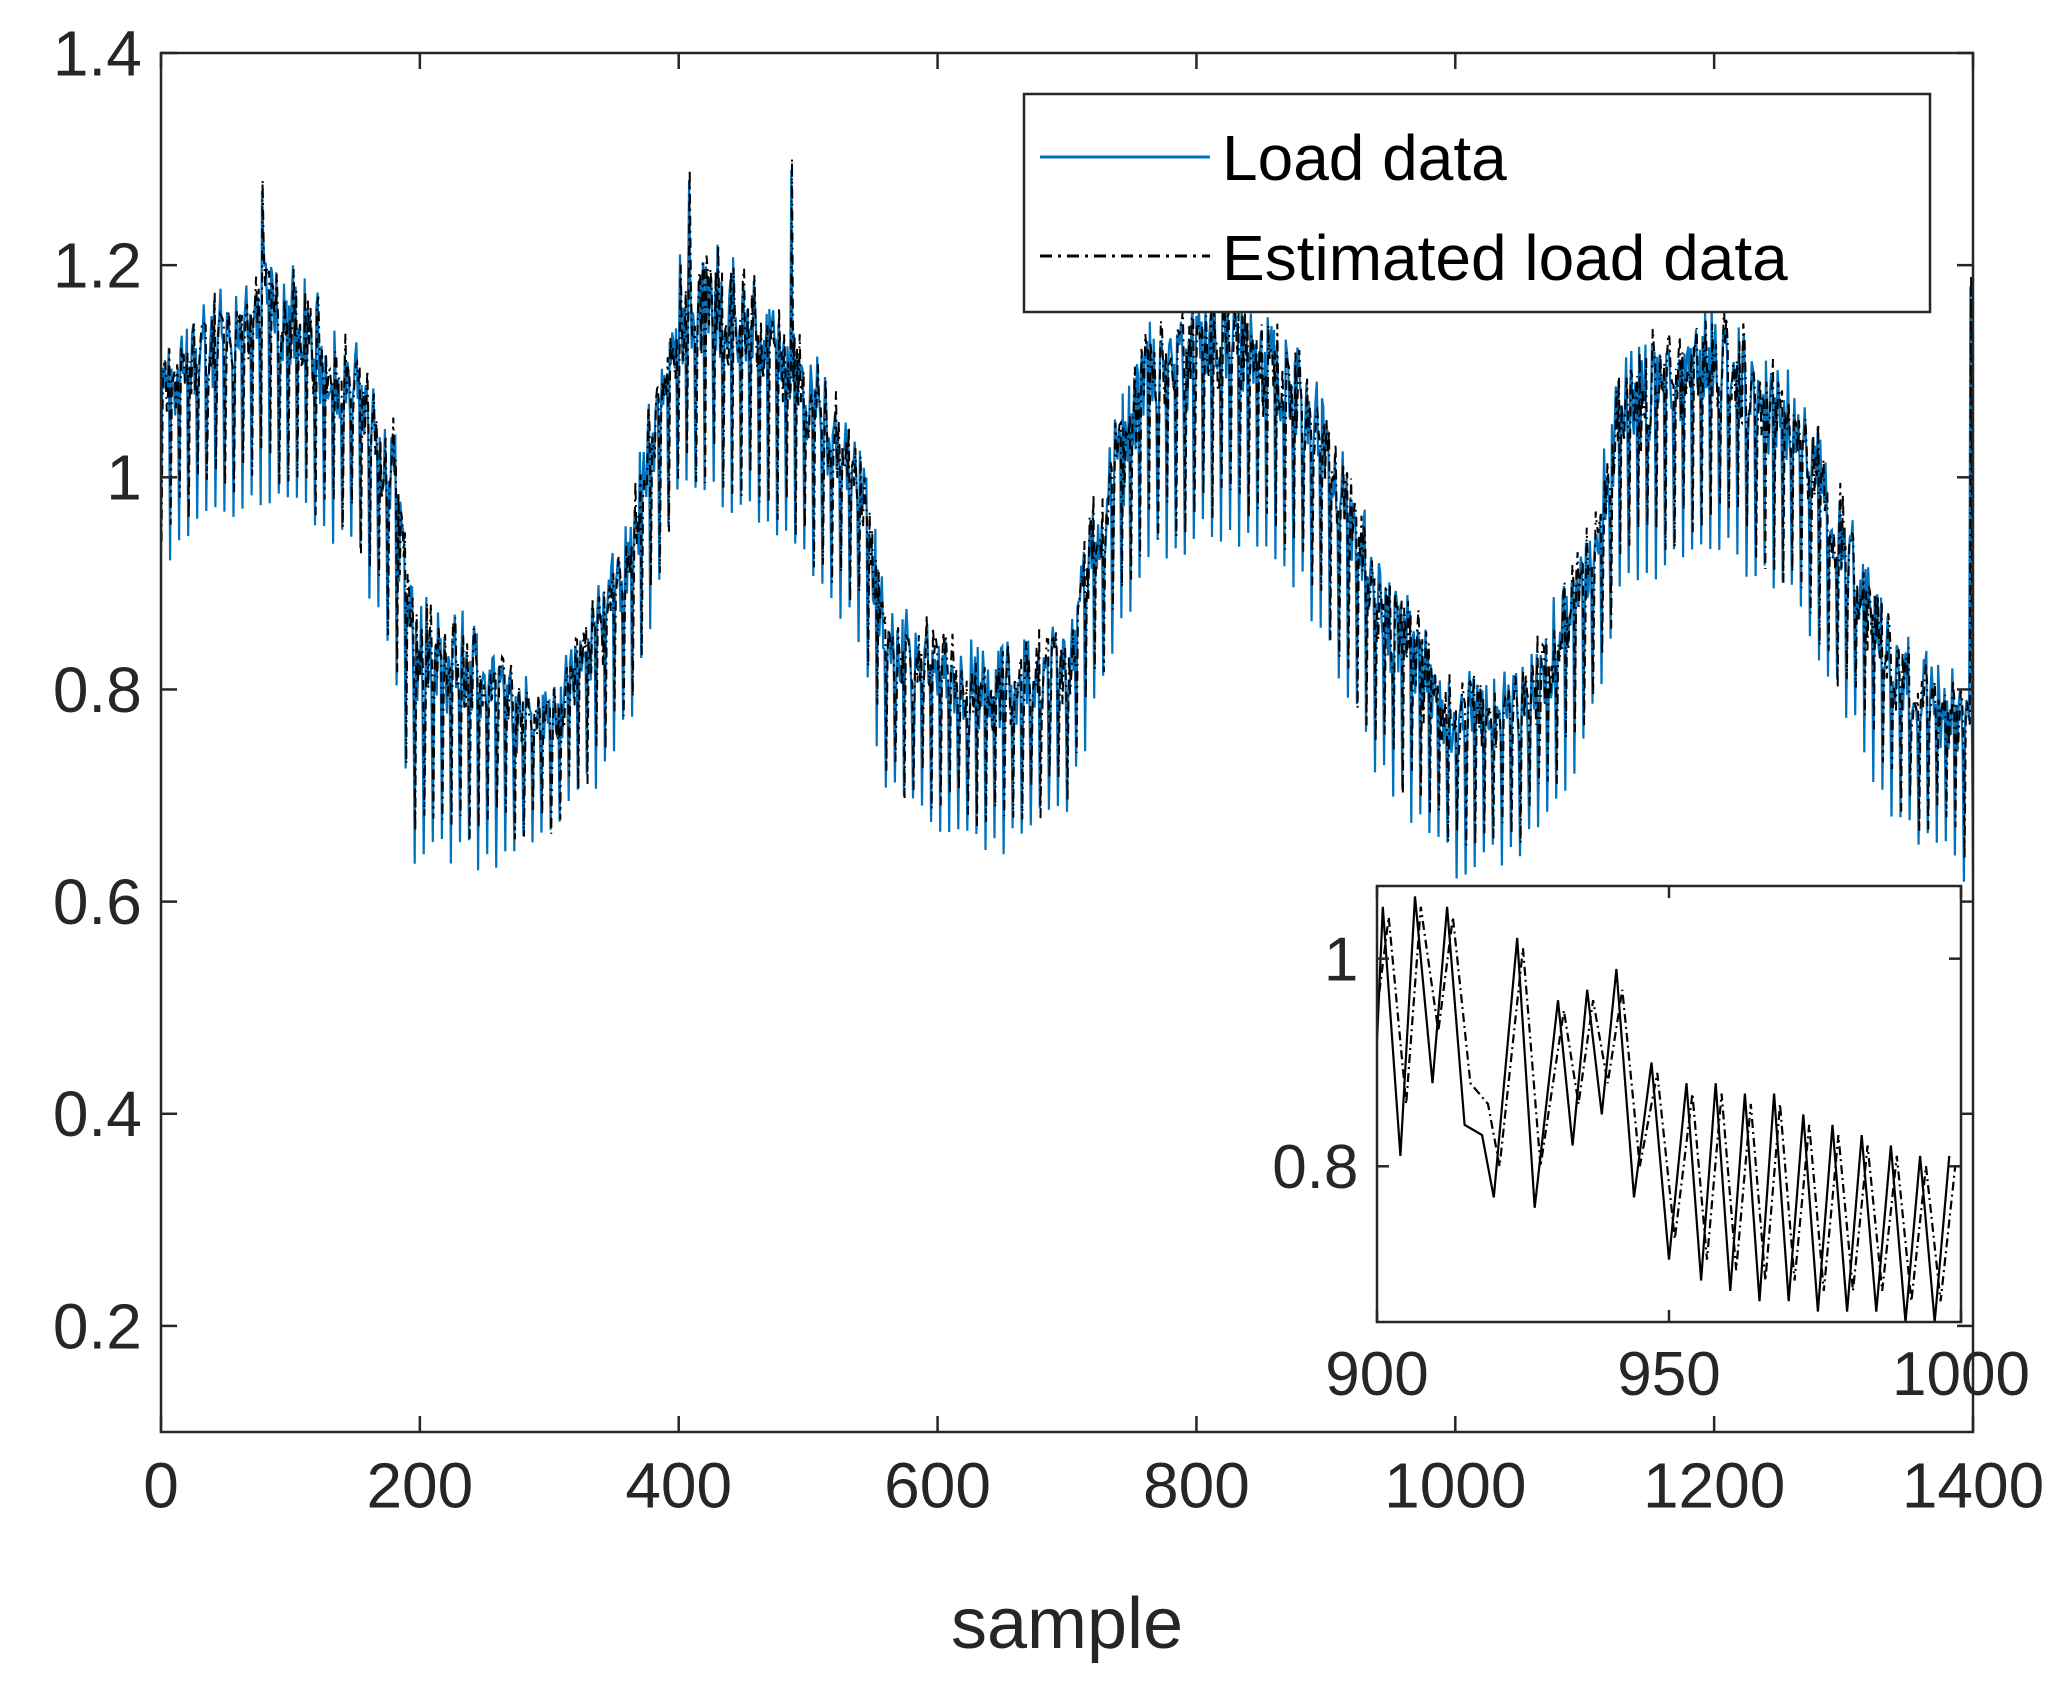 This screenshot has height=1686, width=2070. I want to click on legend-label-estimated-load-data: Estimated load data, so click(1505, 258).